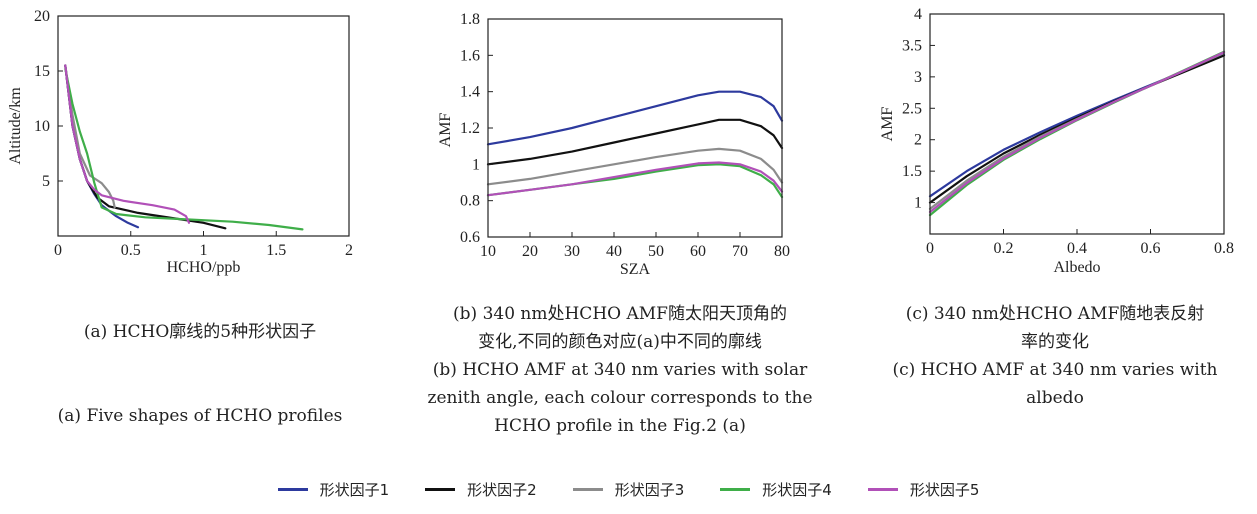  What do you see at coordinates (782, 251) in the screenshot?
I see `chart-b-xtick-label: 80` at bounding box center [782, 251].